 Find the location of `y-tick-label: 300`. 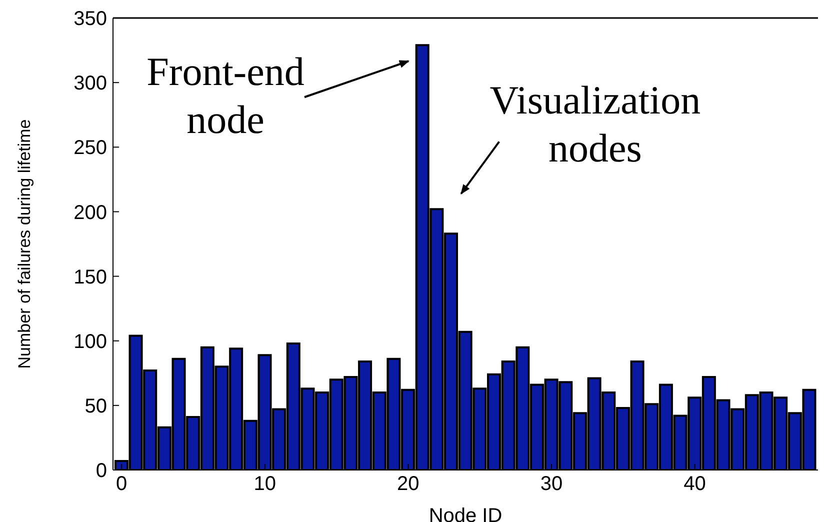

y-tick-label: 300 is located at coordinates (90, 83).